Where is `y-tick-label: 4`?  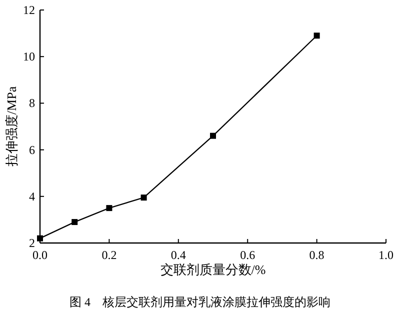 y-tick-label: 4 is located at coordinates (32, 196).